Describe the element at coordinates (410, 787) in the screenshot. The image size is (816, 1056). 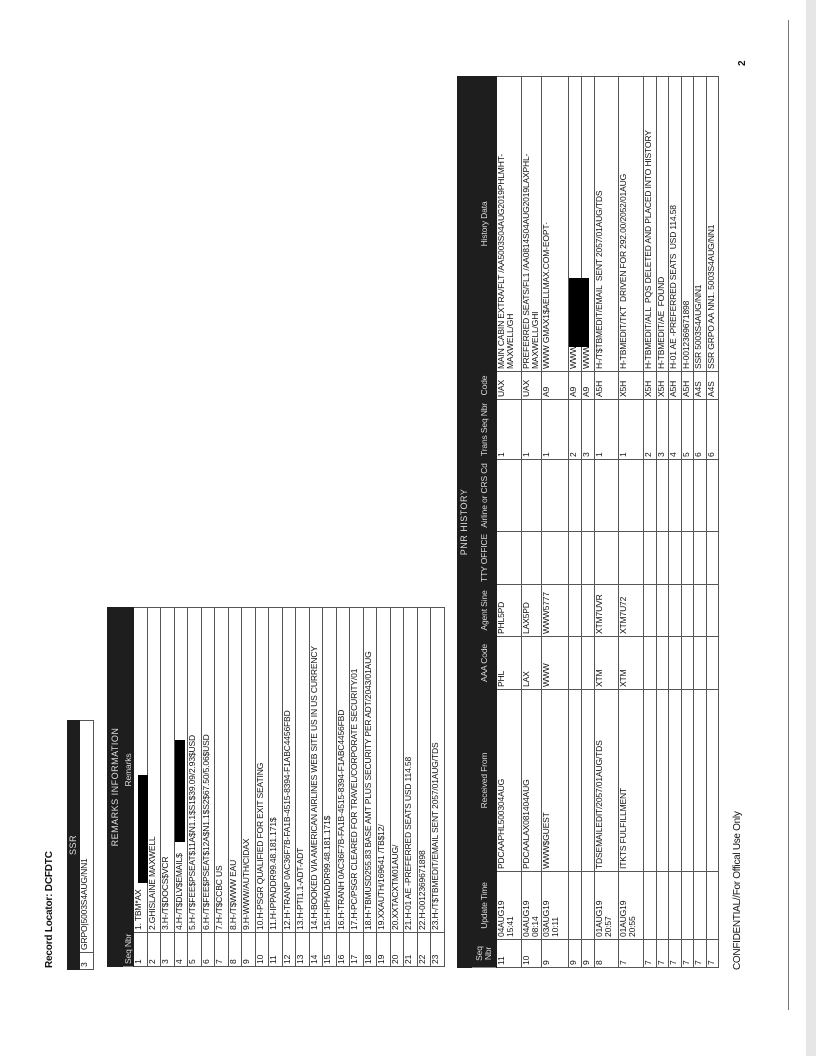
I see `remarks-row: 21 21.H-01 AE -PREFERRED SEATS USD 114.58` at that location.